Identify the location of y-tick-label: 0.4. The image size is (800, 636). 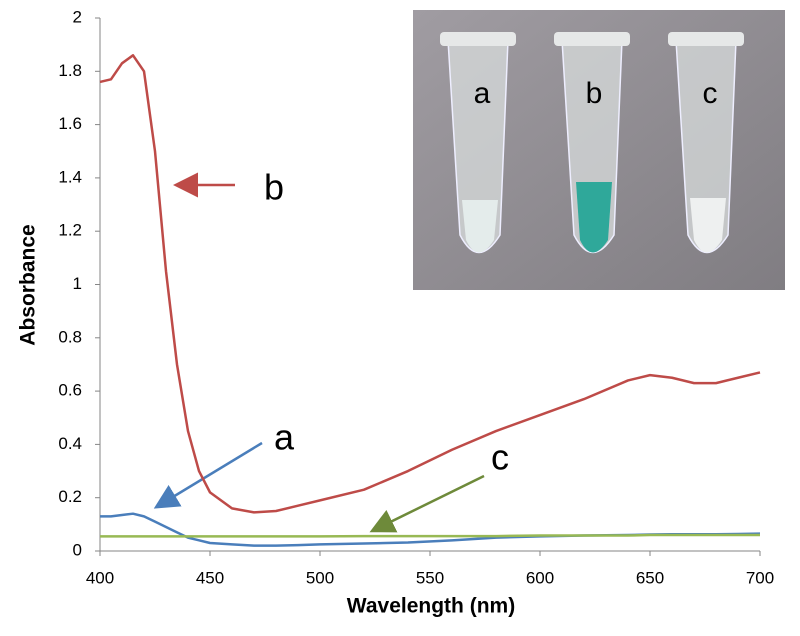
(70, 443).